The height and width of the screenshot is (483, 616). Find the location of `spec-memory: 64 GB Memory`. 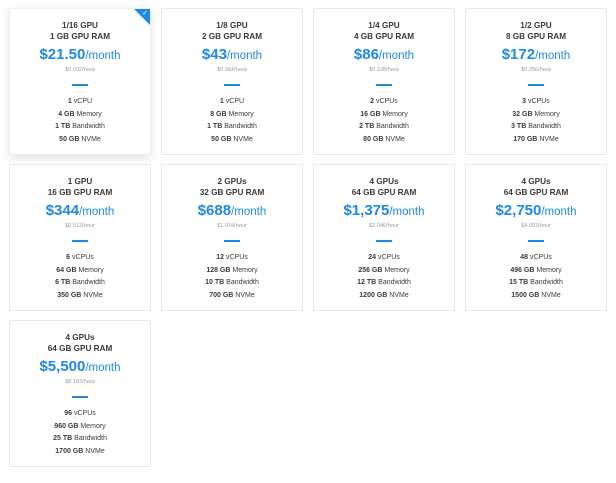

spec-memory: 64 GB Memory is located at coordinates (80, 271).